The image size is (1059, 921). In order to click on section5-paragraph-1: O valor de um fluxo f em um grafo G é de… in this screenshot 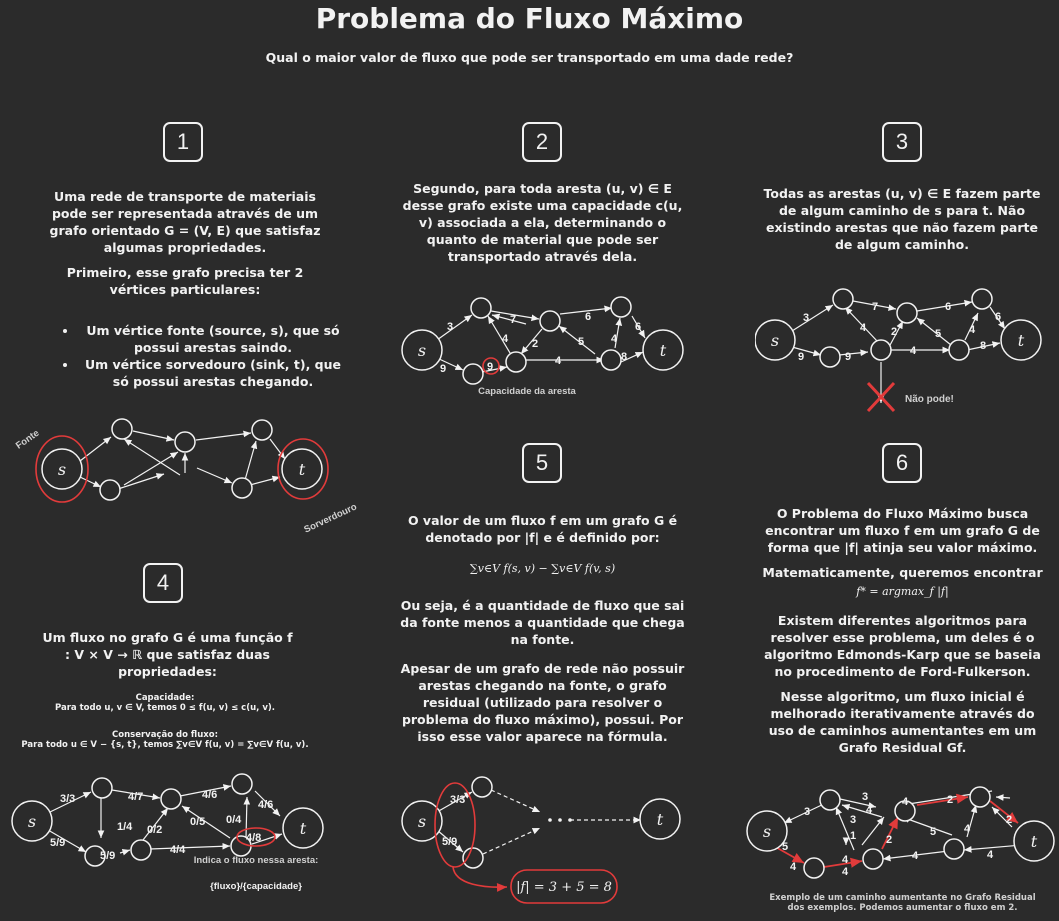, I will do `click(542, 529)`.